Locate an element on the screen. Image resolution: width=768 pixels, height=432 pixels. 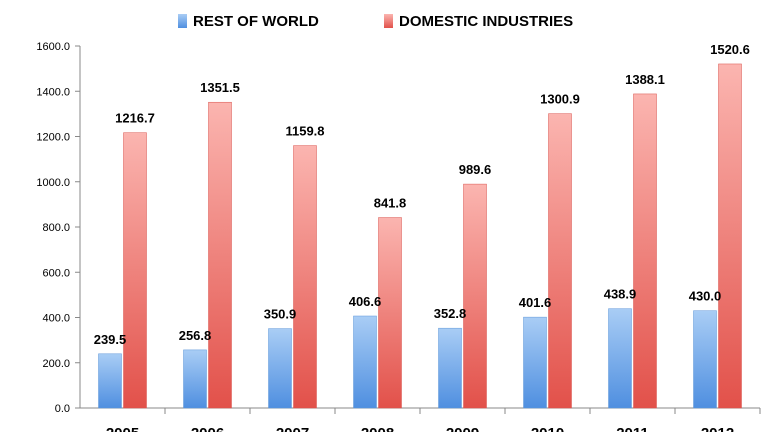
data-label: 1351.5 is located at coordinates (220, 87).